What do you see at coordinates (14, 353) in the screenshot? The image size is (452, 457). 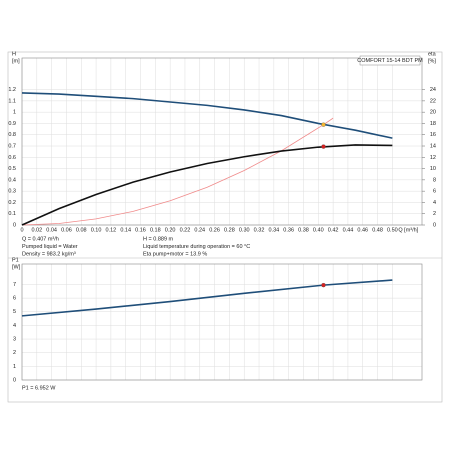 I see `y-tick-label: 2` at bounding box center [14, 353].